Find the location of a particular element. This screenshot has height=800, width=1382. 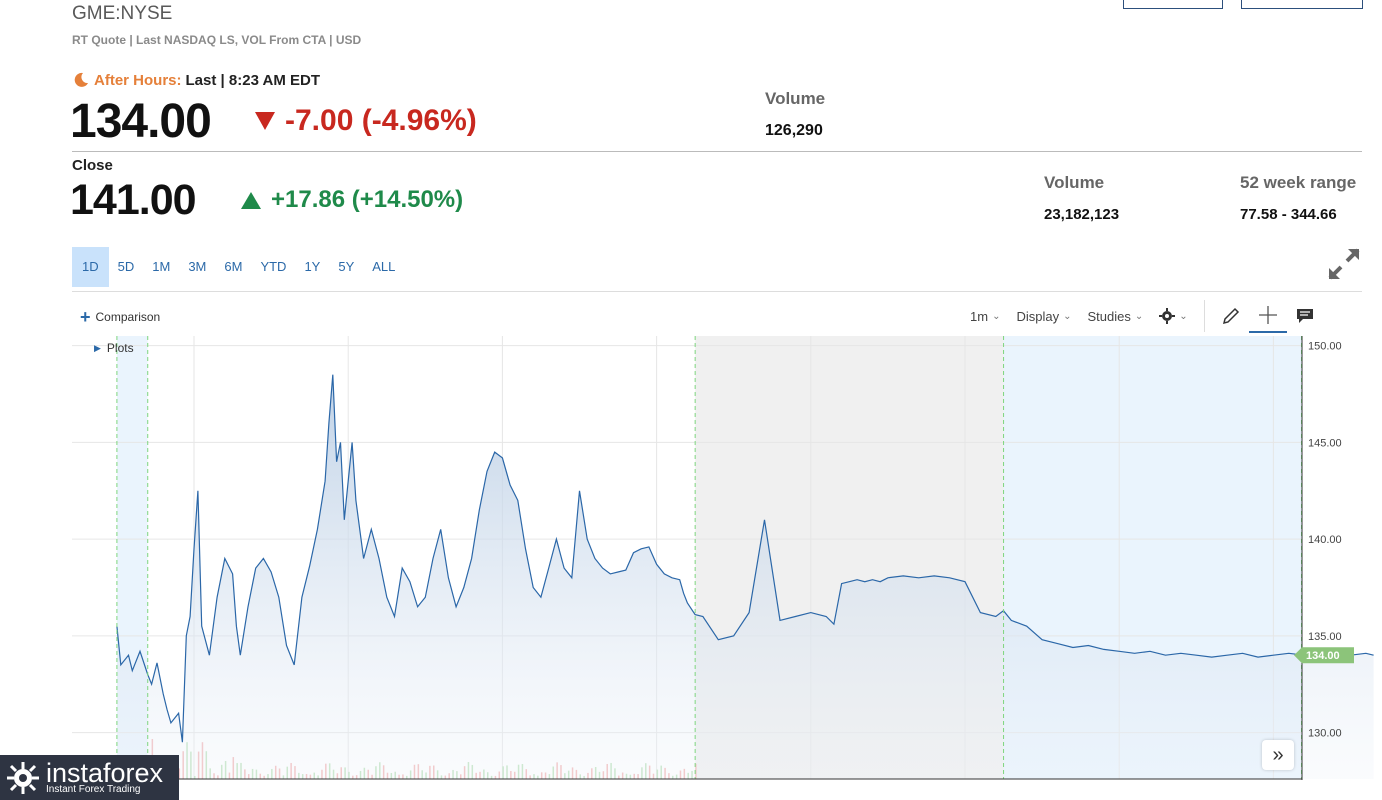

chart-toolbar: 1m ⌄ Display ⌄ Studies ⌄ ⌄ is located at coordinates (1142, 316).